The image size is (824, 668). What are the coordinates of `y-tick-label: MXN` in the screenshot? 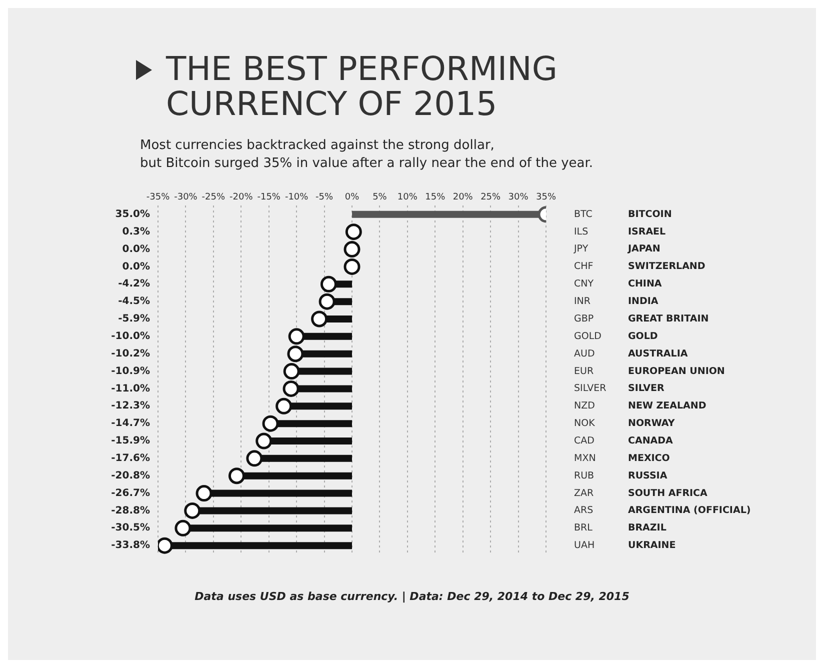 It's located at (585, 458).